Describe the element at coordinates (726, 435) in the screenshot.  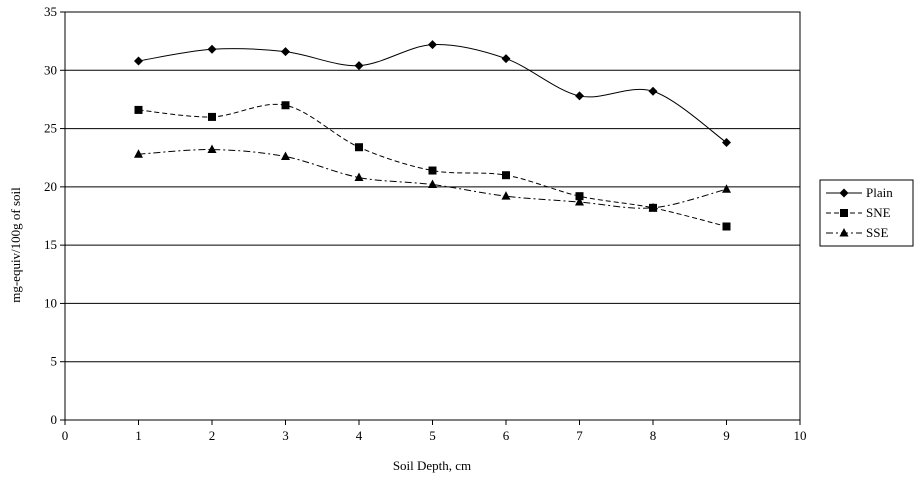
I see `x-tick-label: 9` at that location.